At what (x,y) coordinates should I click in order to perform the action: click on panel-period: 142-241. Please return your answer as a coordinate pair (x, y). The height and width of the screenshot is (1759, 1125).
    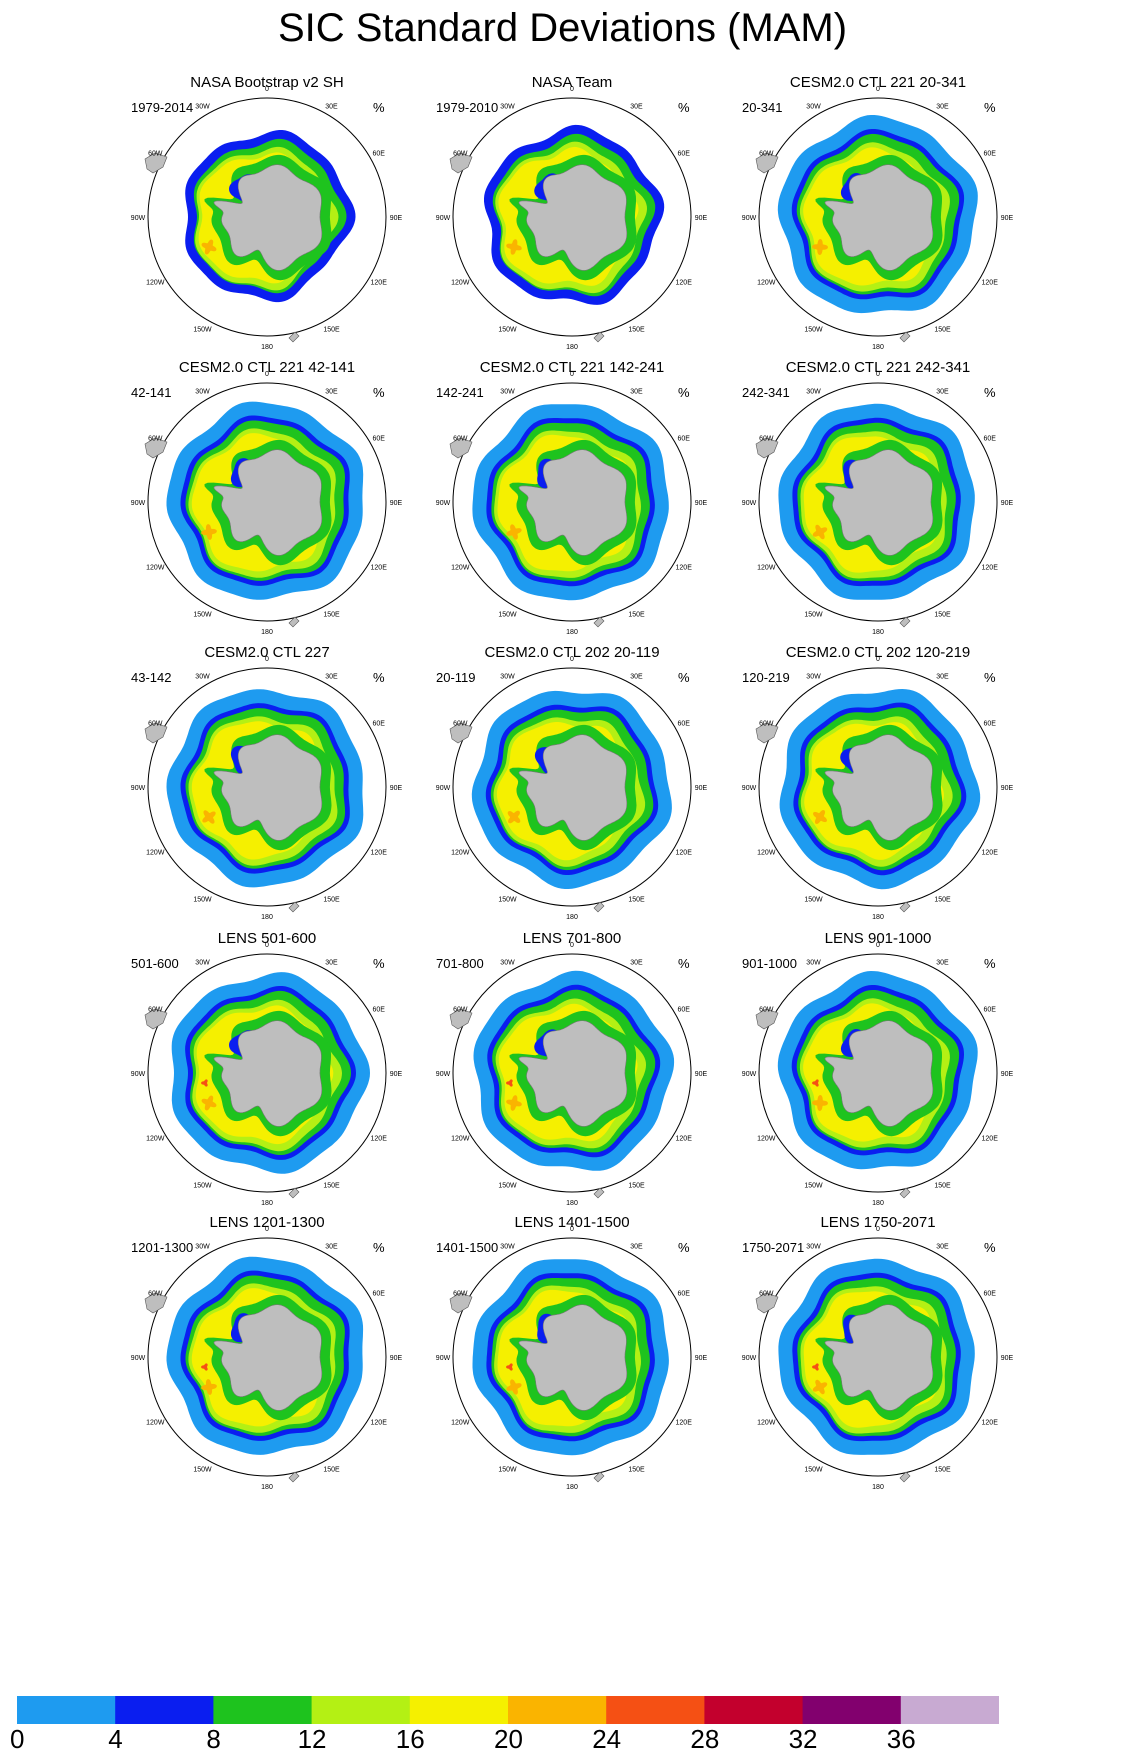
    Looking at the image, I should click on (460, 392).